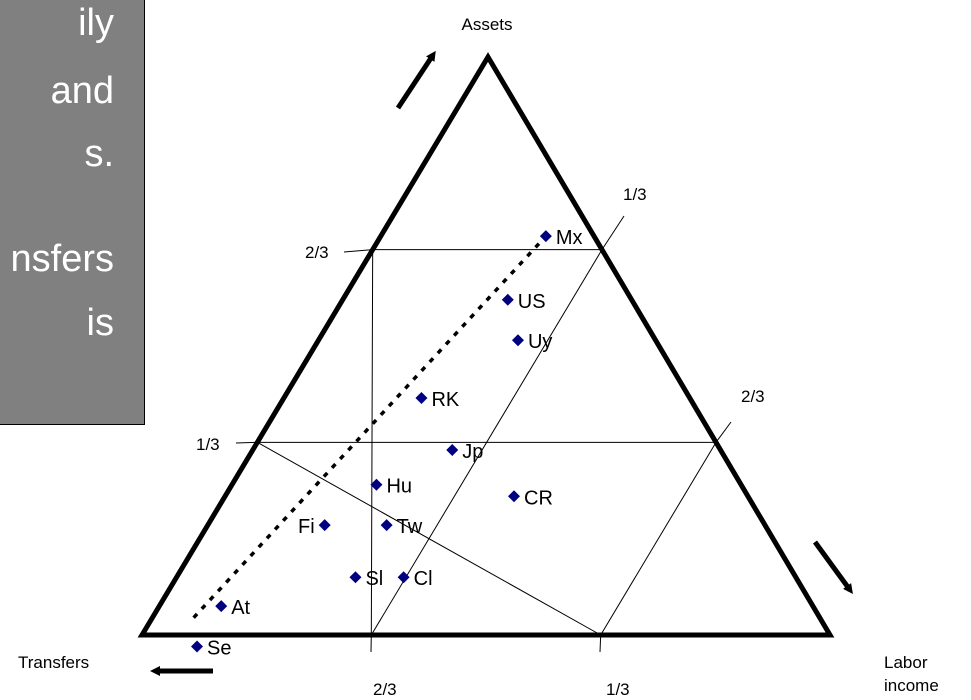 This screenshot has height=700, width=971. What do you see at coordinates (219, 649) in the screenshot?
I see `point-label: Se` at bounding box center [219, 649].